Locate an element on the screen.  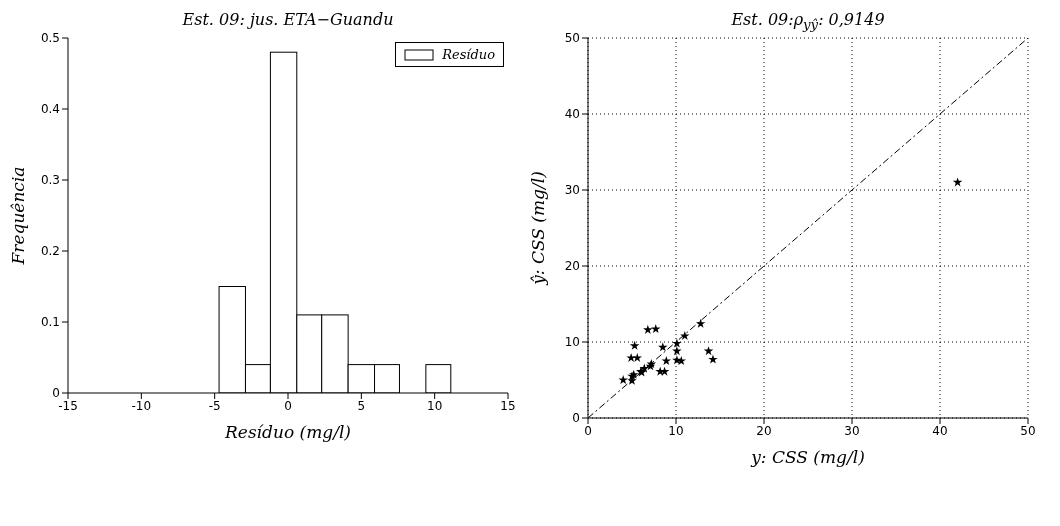
x-axis-title: Resíduo (mg/l) is located at coordinates (287, 432).